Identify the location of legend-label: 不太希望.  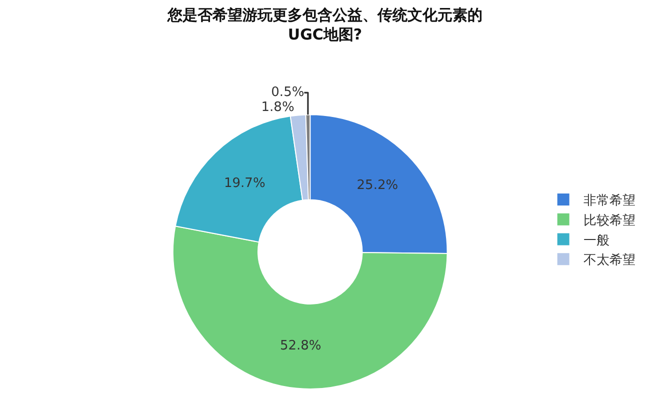
(609, 260).